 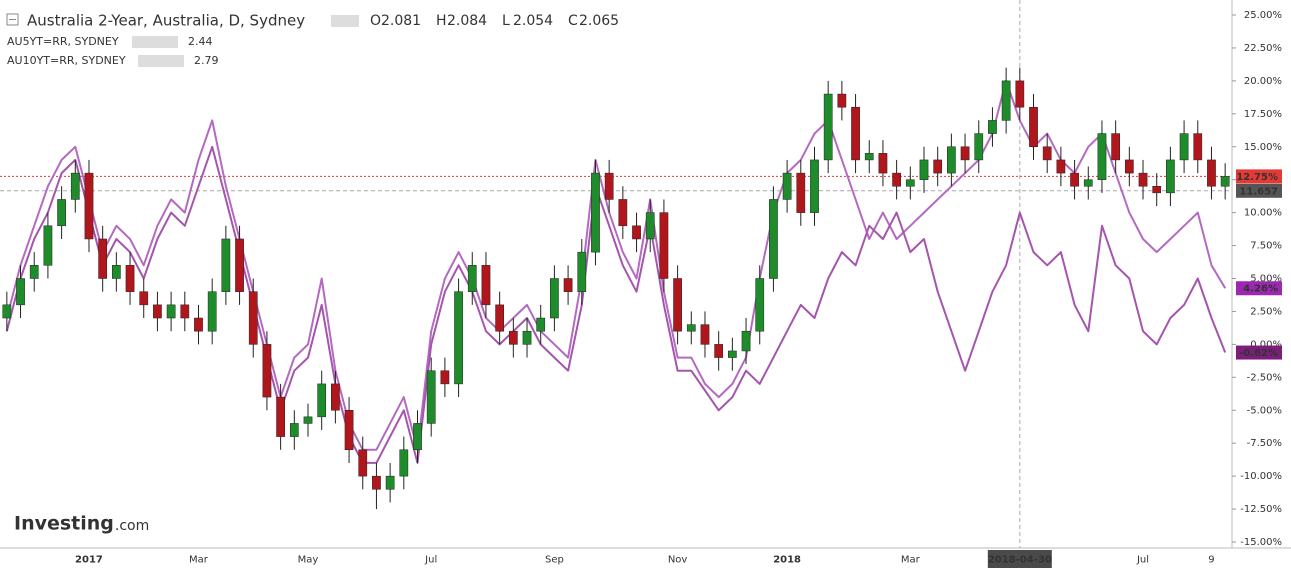 I want to click on price-tag-label: 11.657, so click(x=1258, y=191).